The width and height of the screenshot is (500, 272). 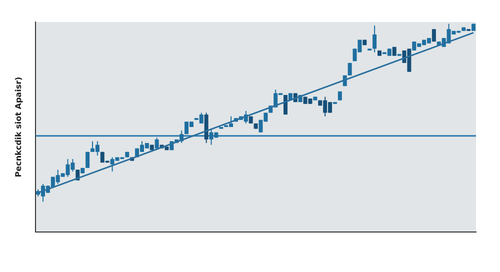 What do you see at coordinates (18, 127) in the screenshot?
I see `y-axis-title: Pecnkcdik siot Apaisr)` at bounding box center [18, 127].